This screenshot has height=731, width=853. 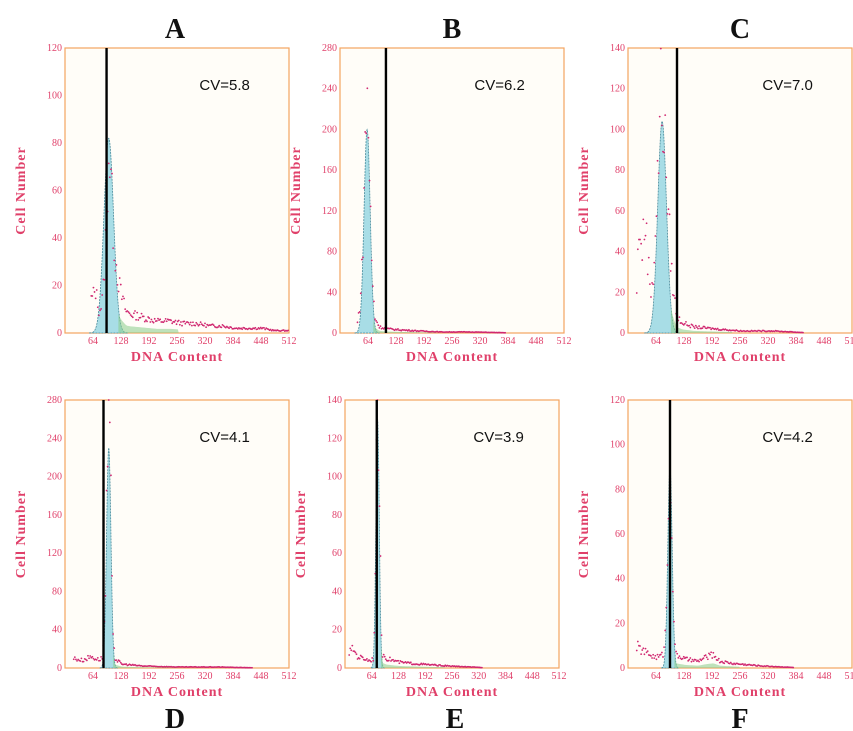 I want to click on y-axis-label: Cell Number, so click(x=21, y=190).